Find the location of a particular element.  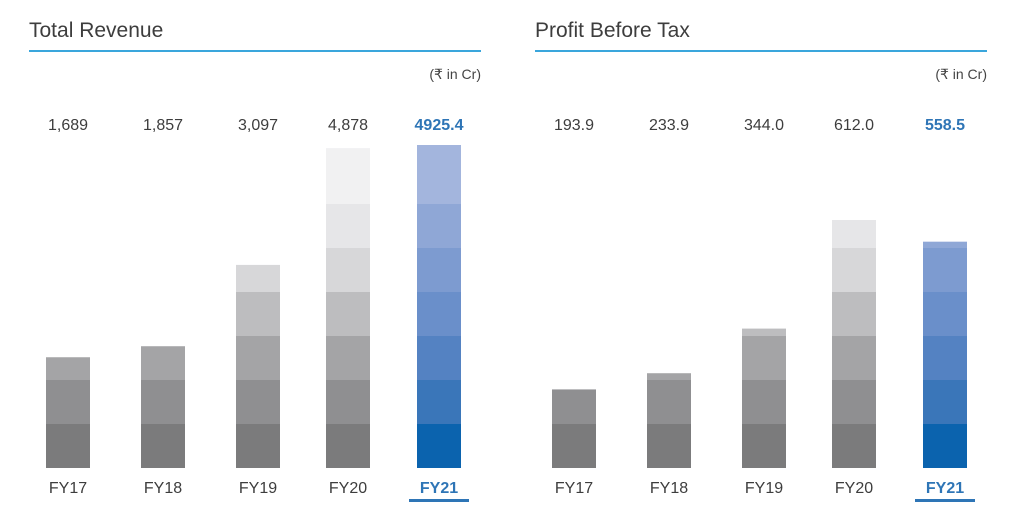

value-label: 558.5 is located at coordinates (945, 125).